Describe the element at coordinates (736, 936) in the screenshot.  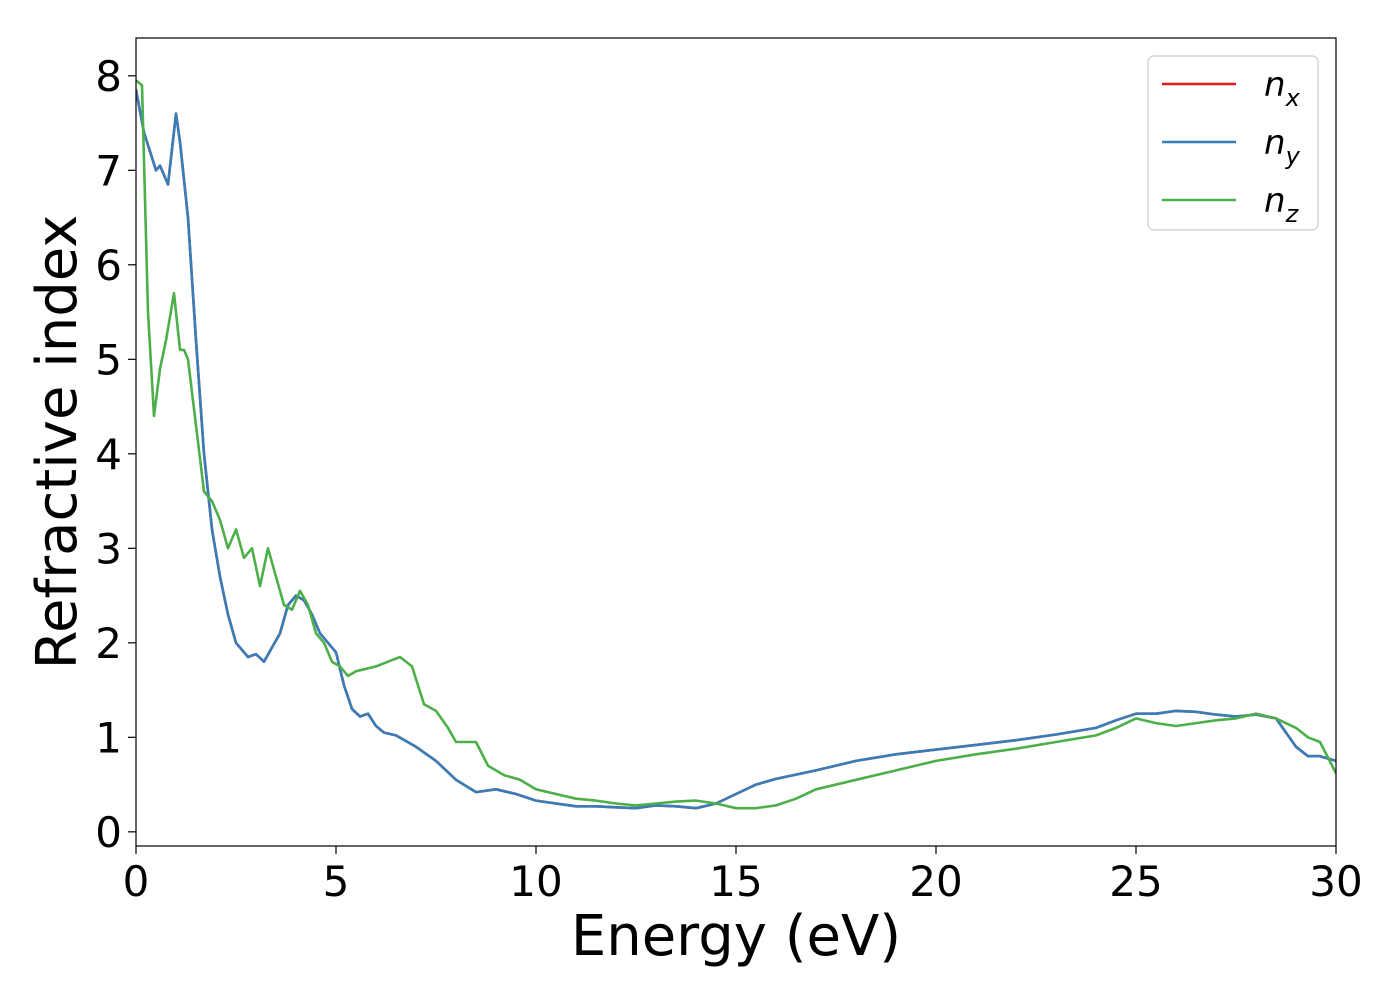
I see `x-axis-title: Energy (eV)` at that location.